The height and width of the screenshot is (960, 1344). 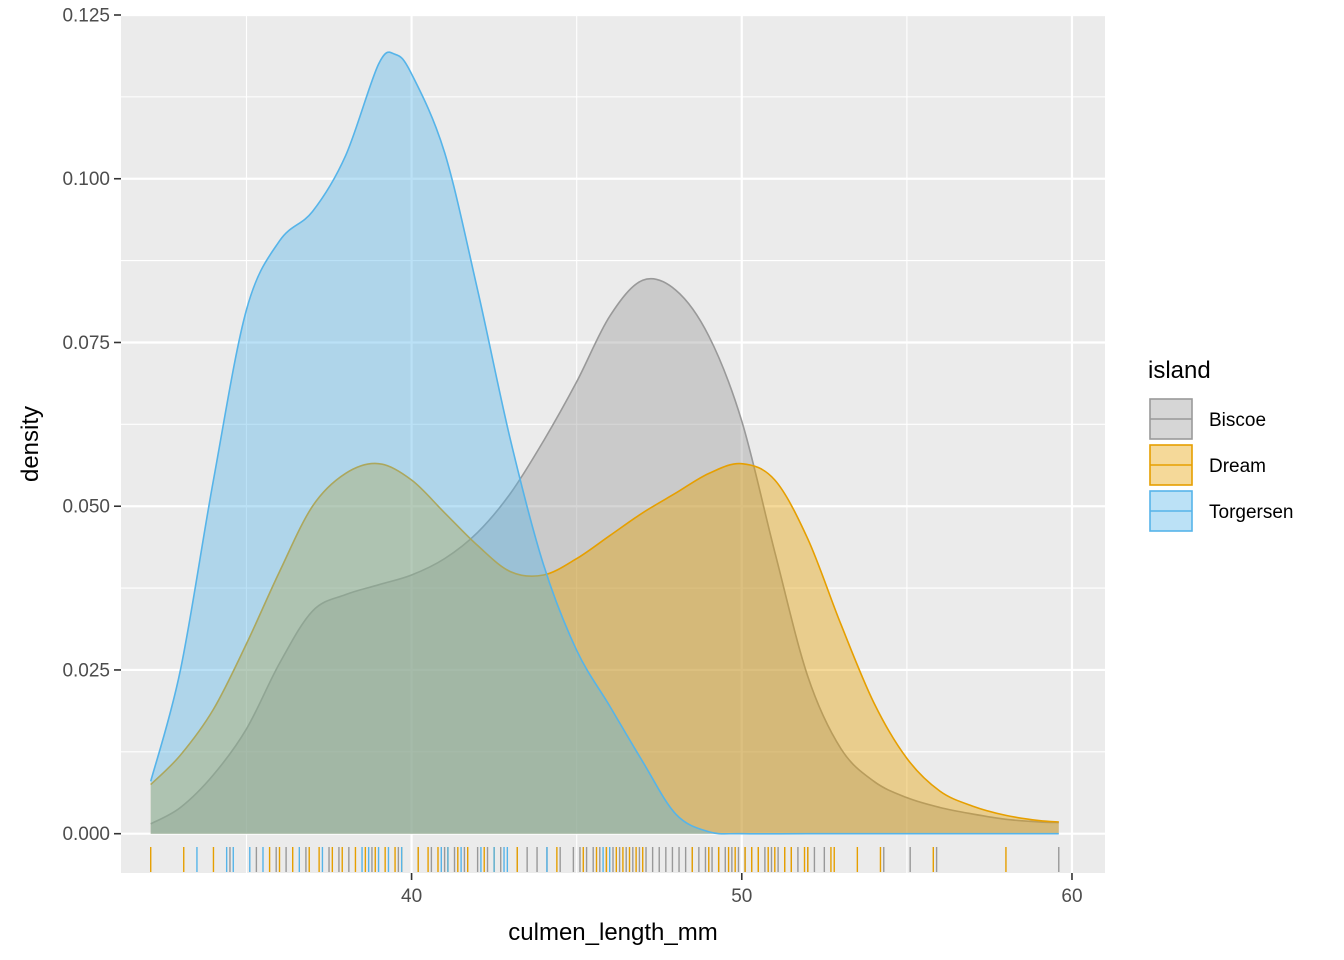 I want to click on legend-item-biscoe: Biscoe, so click(x=1207, y=419).